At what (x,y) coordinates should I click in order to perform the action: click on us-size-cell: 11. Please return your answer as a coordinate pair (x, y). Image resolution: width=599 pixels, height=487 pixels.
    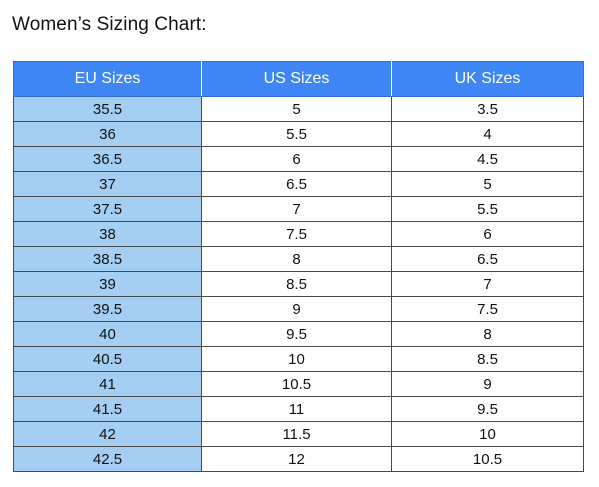
    Looking at the image, I should click on (296, 409).